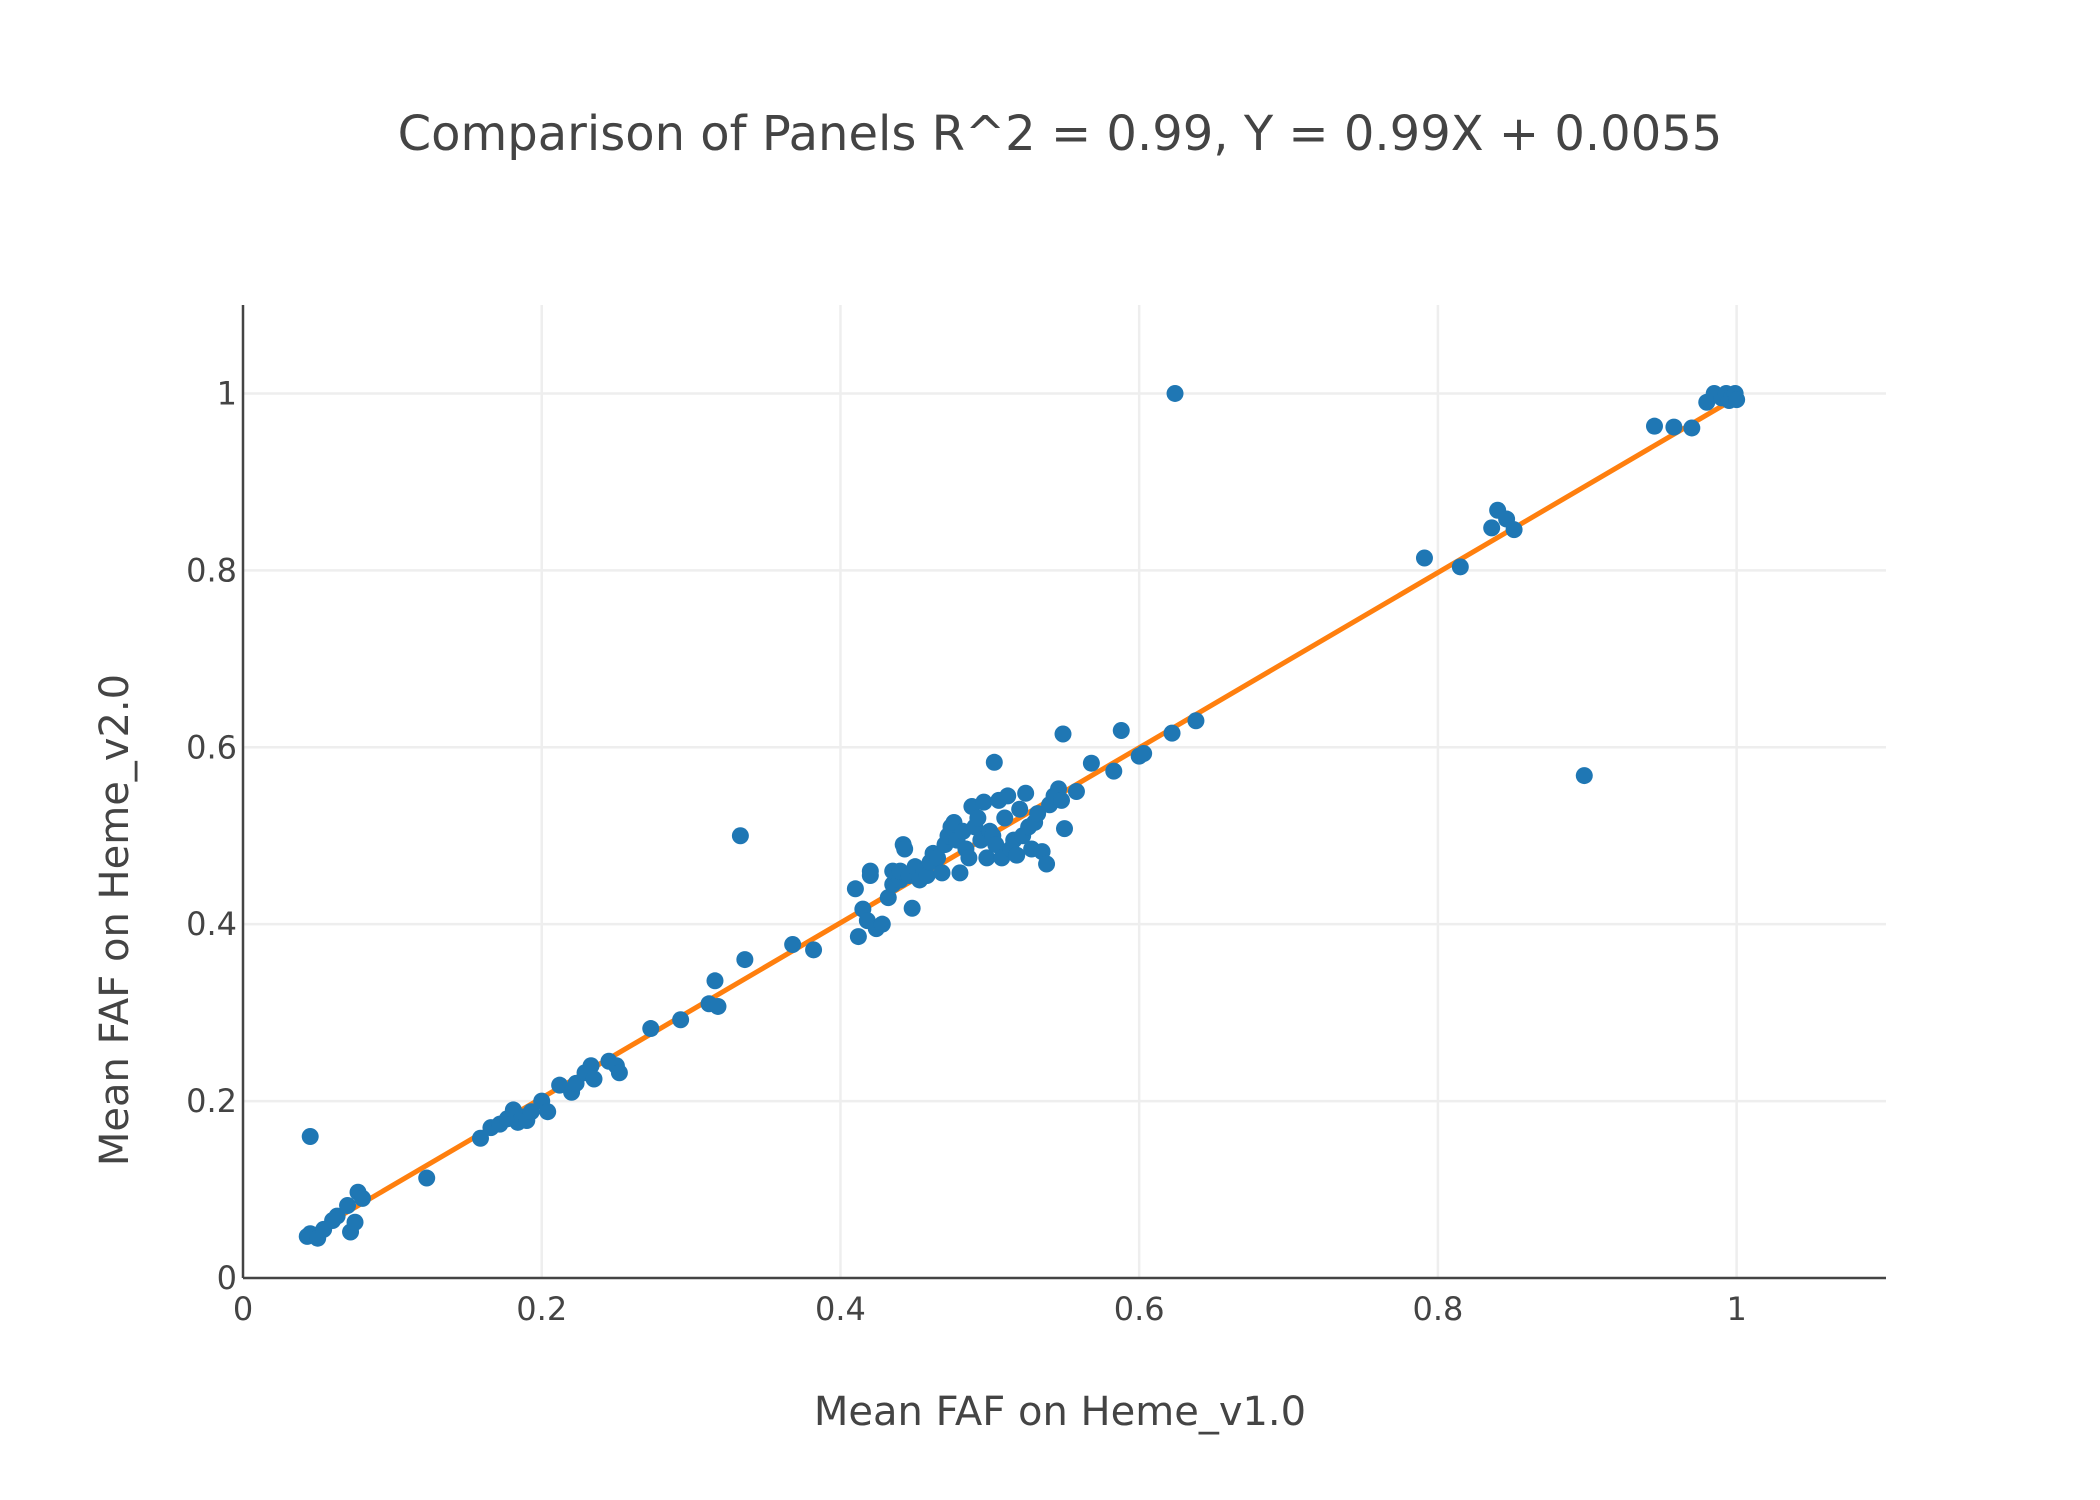 The image size is (2100, 1500). Describe the element at coordinates (541, 1309) in the screenshot. I see `x-tick-label: 0.2` at that location.